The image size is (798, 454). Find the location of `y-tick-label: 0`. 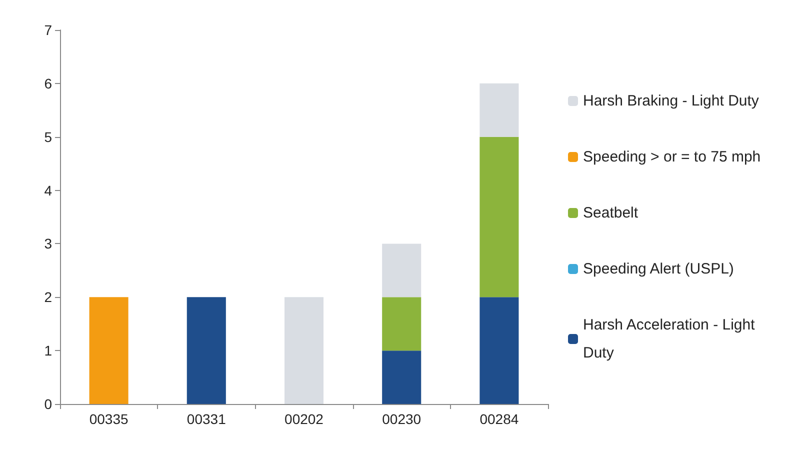

y-tick-label: 0 is located at coordinates (48, 404).